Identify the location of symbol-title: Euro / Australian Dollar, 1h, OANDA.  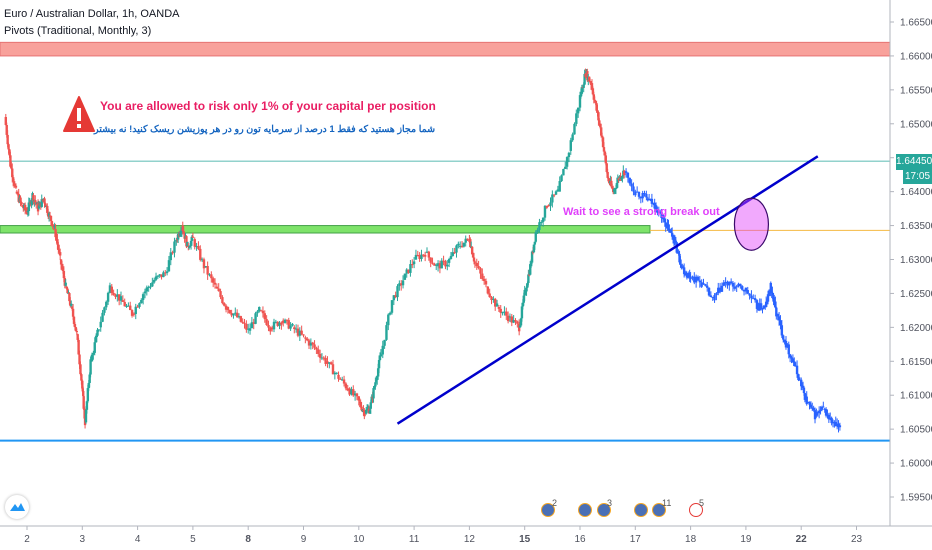
(92, 14).